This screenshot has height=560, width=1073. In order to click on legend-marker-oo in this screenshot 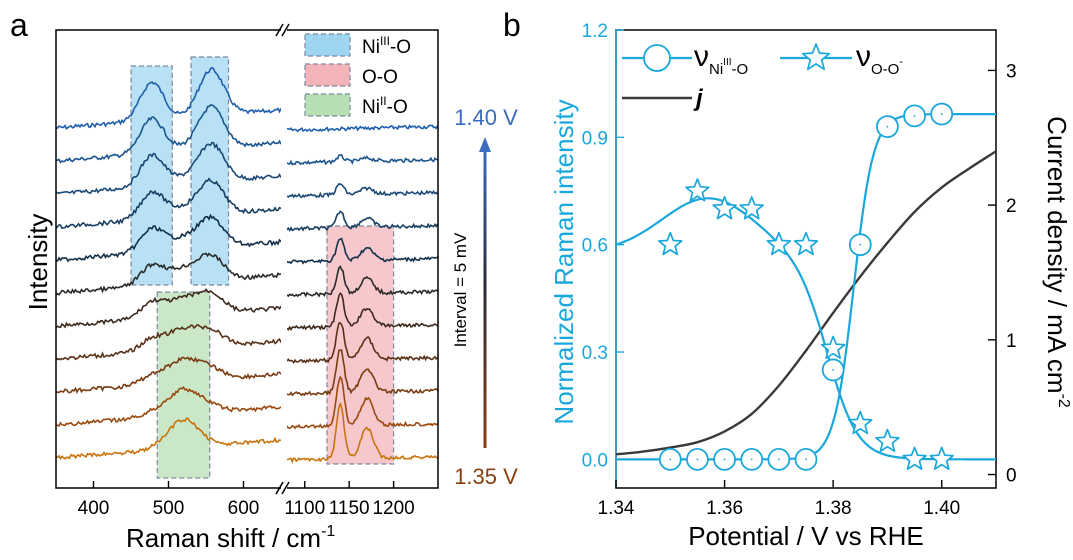, I will do `click(816, 57)`.